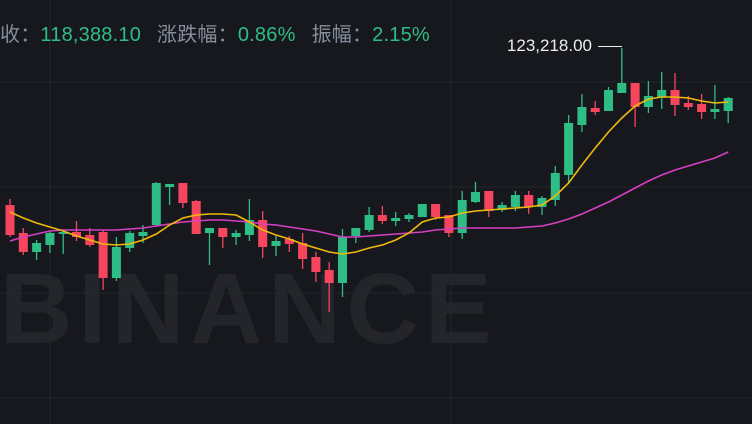  I want to click on amplitude-value: 2.15%, so click(401, 35).